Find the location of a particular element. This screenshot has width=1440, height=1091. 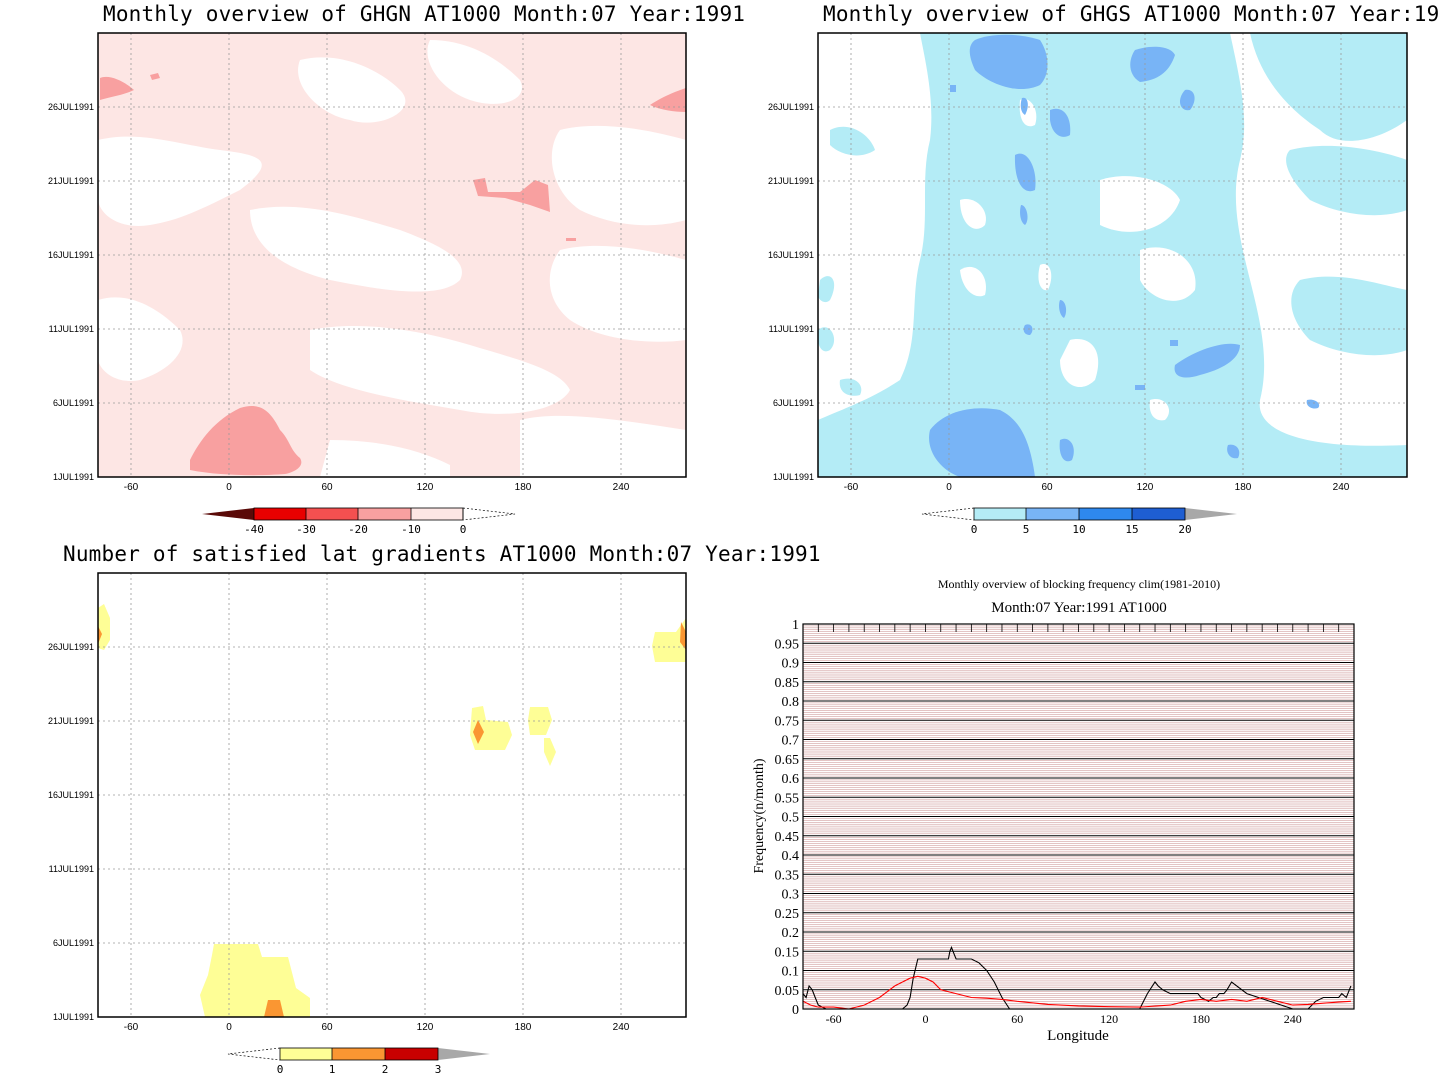

blocking-hatch-lines is located at coordinates (1078, 816).